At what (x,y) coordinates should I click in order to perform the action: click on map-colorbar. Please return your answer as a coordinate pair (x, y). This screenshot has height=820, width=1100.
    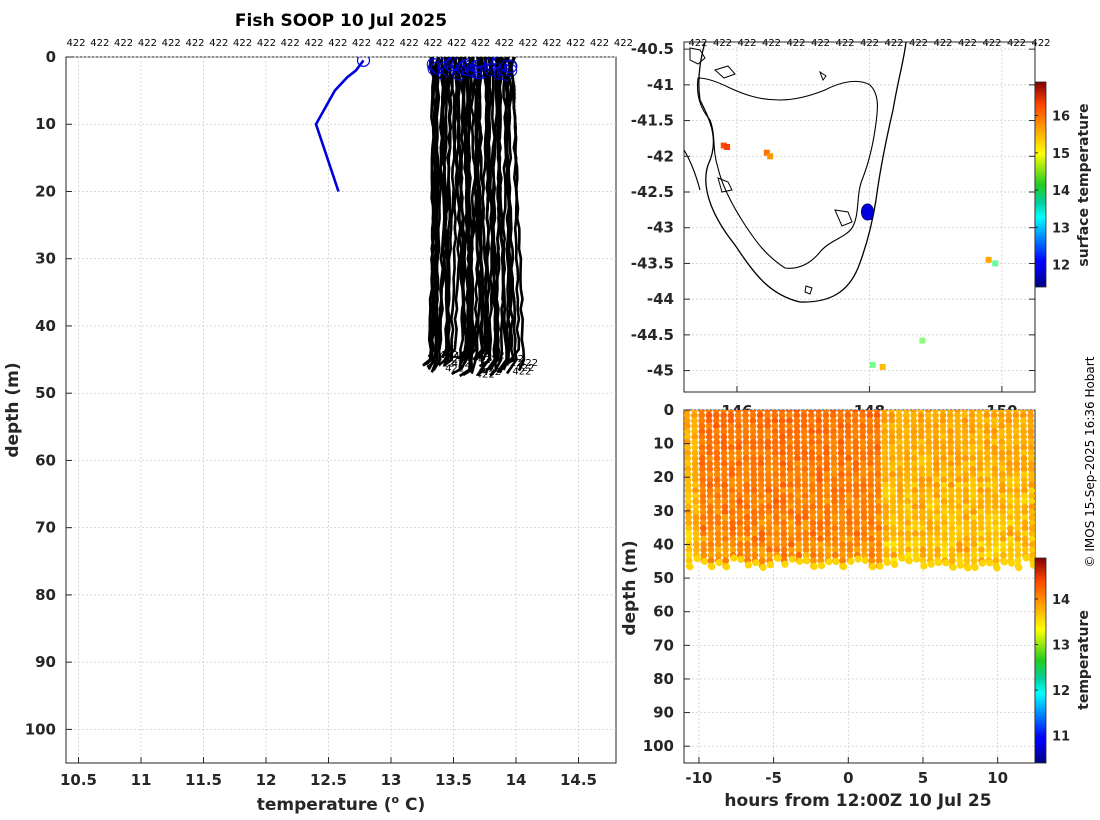
    Looking at the image, I should click on (1040, 184).